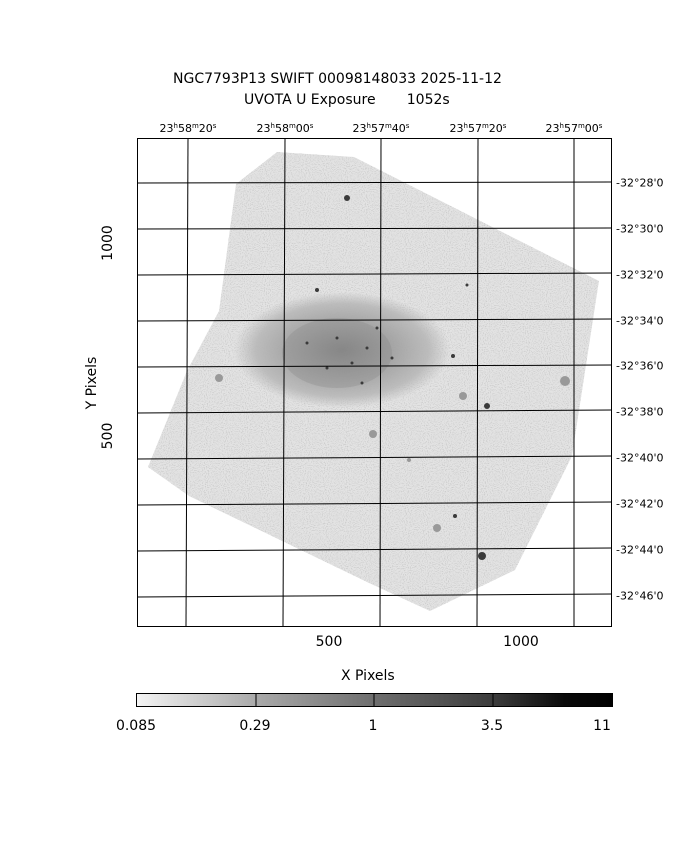 This screenshot has width=680, height=850. What do you see at coordinates (188, 128) in the screenshot?
I see `ra-tick-label: 23h58m20s` at bounding box center [188, 128].